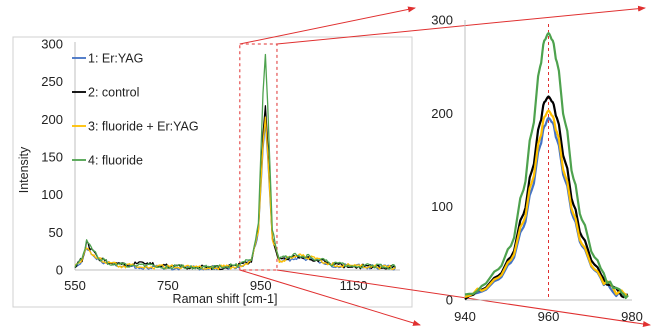 The image size is (654, 329). Describe the element at coordinates (225, 299) in the screenshot. I see `x-axis-label: Raman shift [cm-1]` at that location.